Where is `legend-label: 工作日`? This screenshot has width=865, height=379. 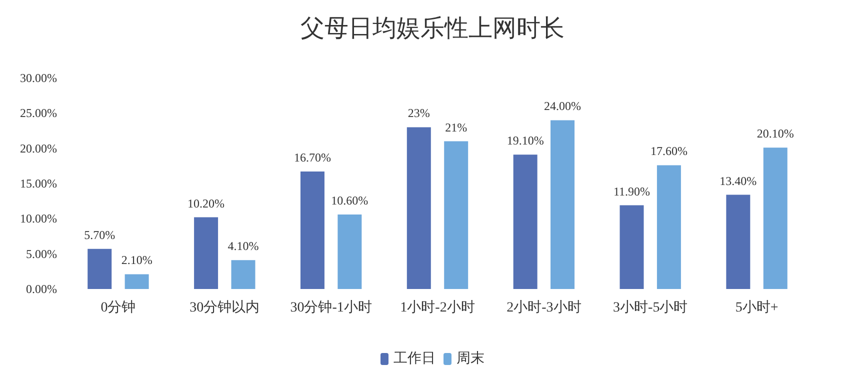
legend-label: 工作日 is located at coordinates (415, 358).